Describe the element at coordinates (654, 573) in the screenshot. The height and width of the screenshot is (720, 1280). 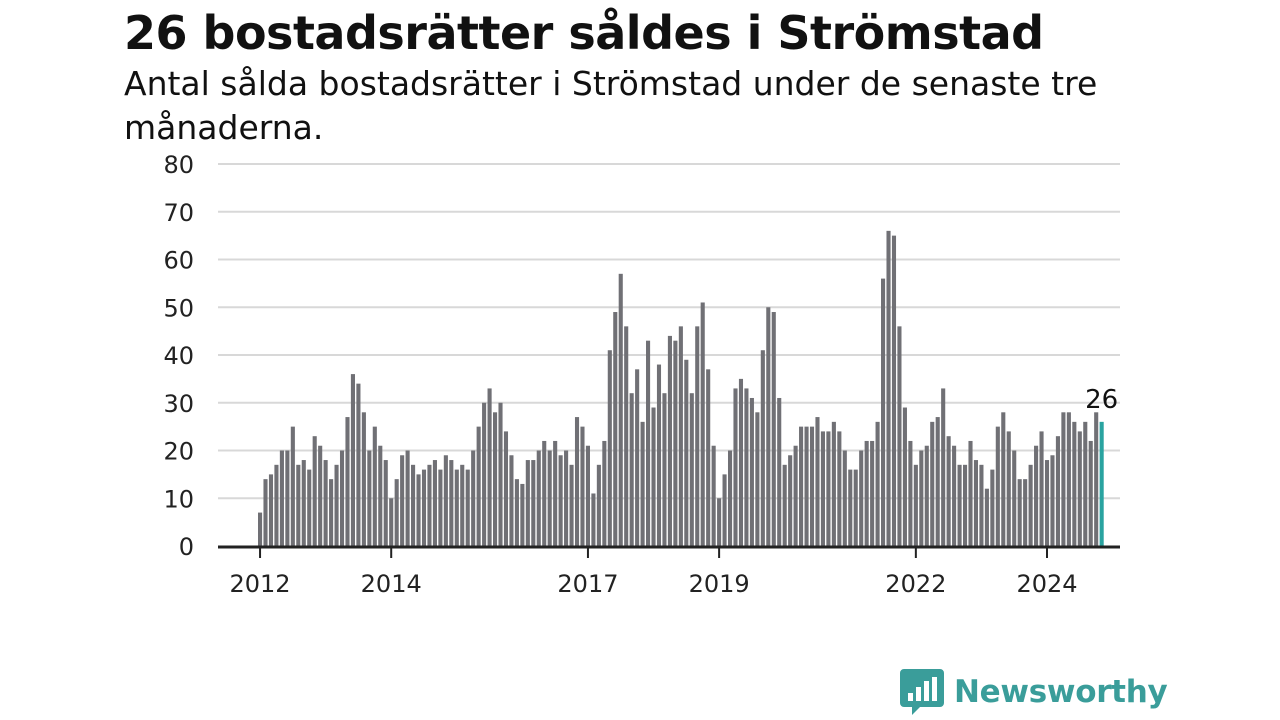
I see `x-axis-ticks: 2012 2014 2017 2019 2022 2024` at that location.